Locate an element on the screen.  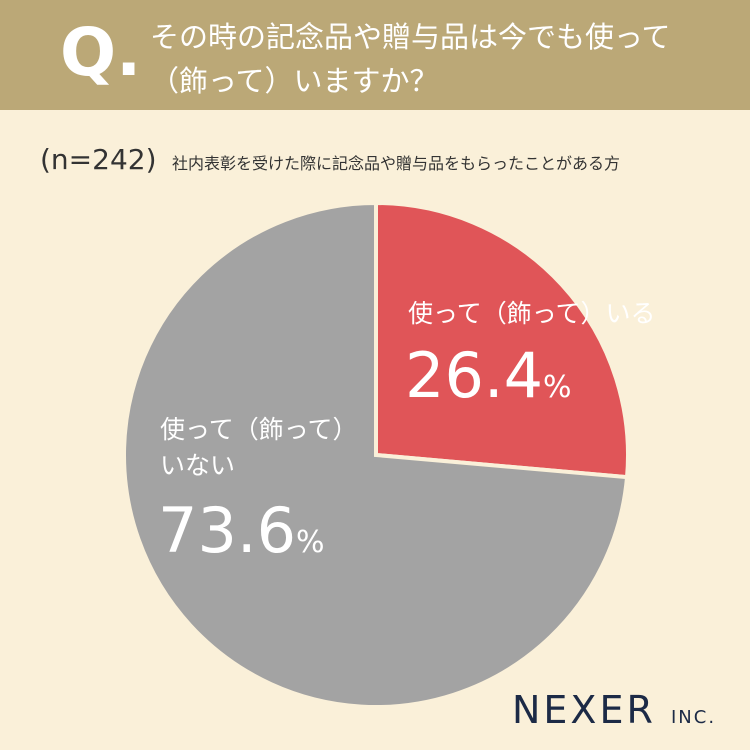
title-line: その時の記念品や贈与品は今でも使って is located at coordinates (410, 37).